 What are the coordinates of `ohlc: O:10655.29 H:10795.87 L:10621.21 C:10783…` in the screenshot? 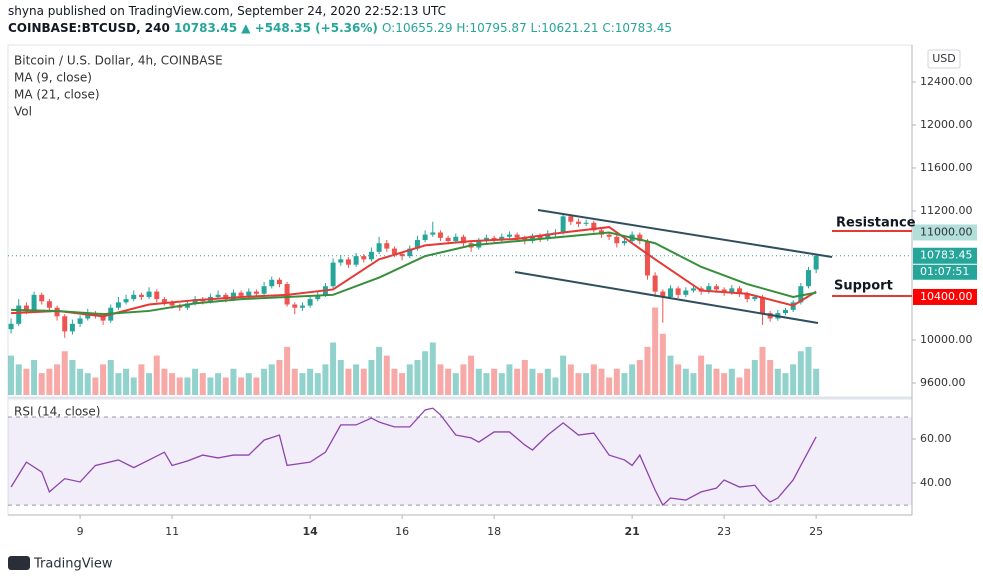 It's located at (527, 28).